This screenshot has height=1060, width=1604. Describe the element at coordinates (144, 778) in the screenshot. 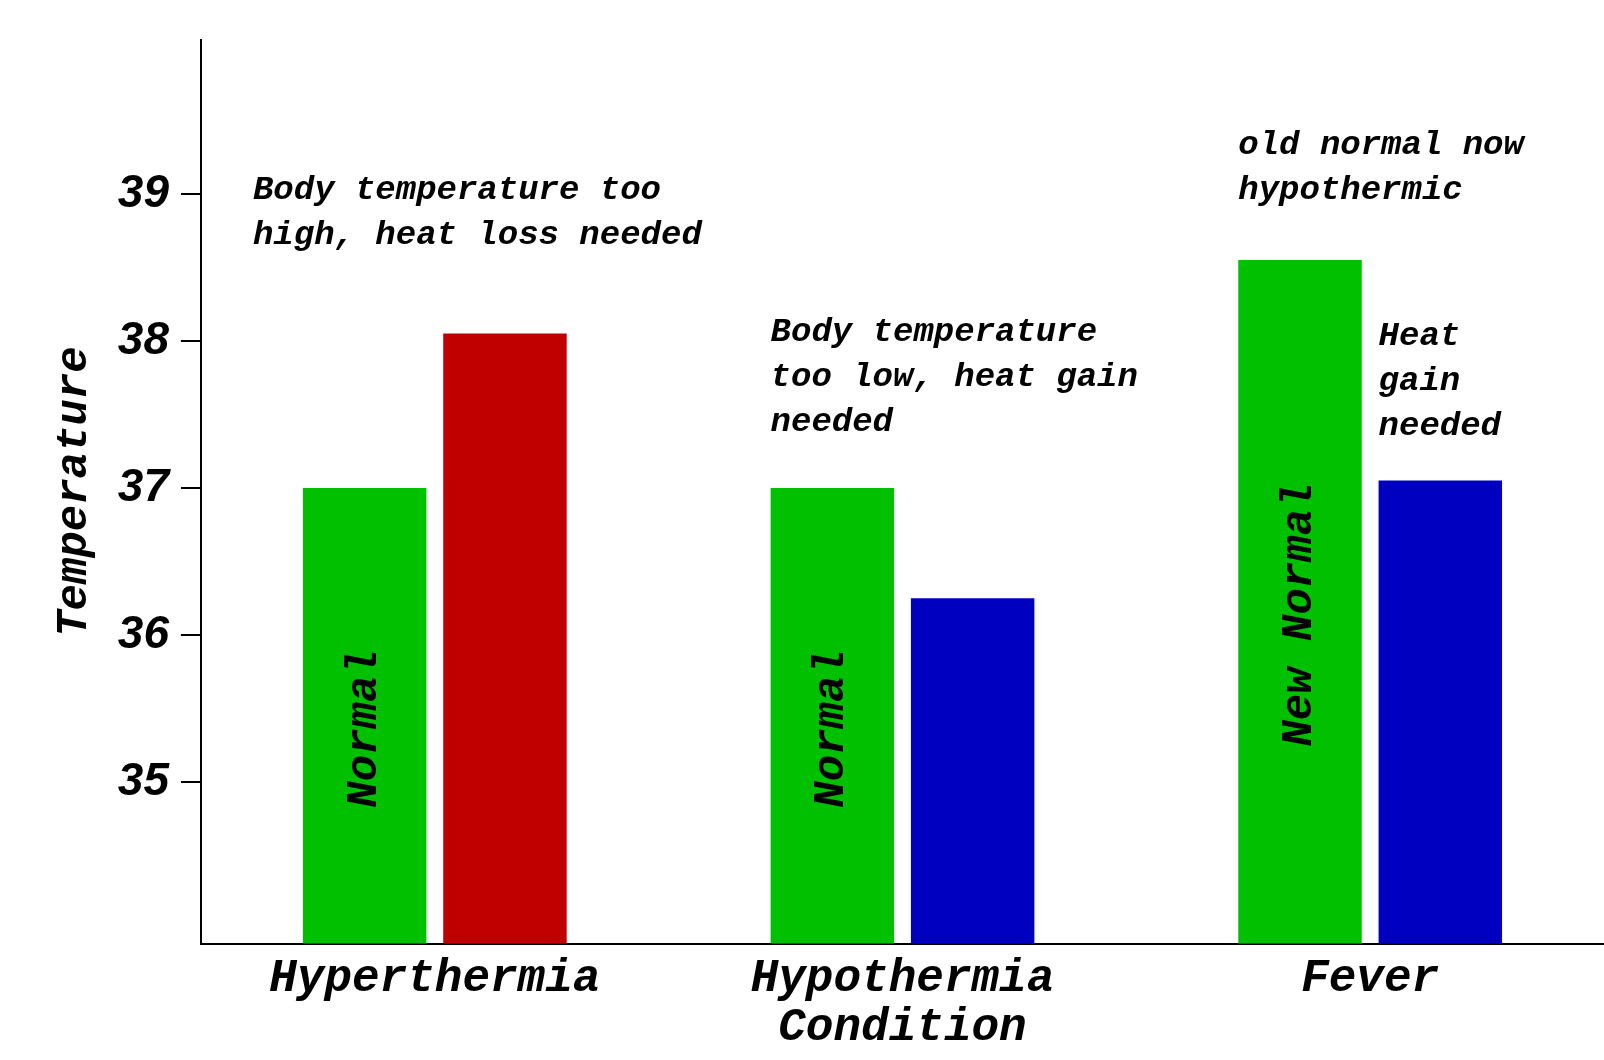

I see `y-tick-label: 35` at that location.